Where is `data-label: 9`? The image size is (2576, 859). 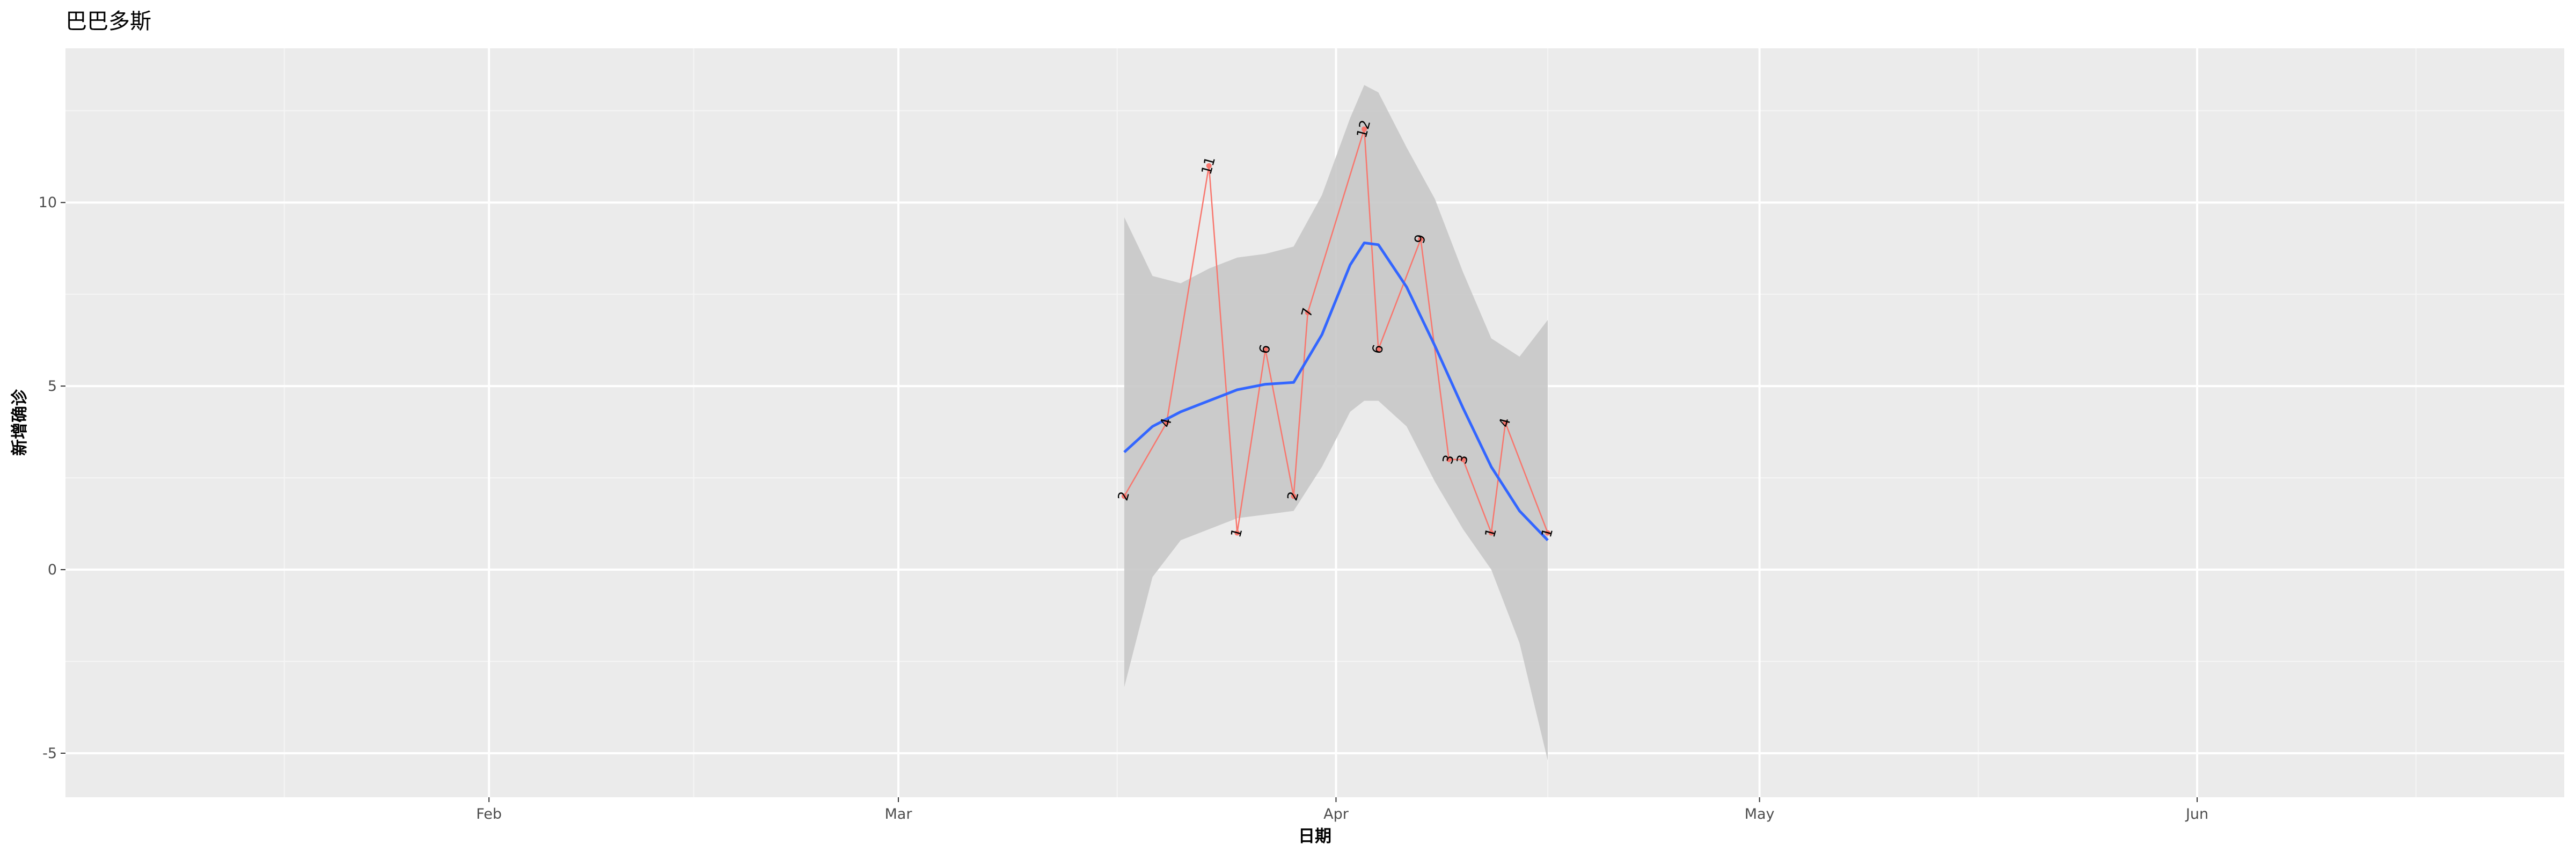 data-label: 9 is located at coordinates (1420, 239).